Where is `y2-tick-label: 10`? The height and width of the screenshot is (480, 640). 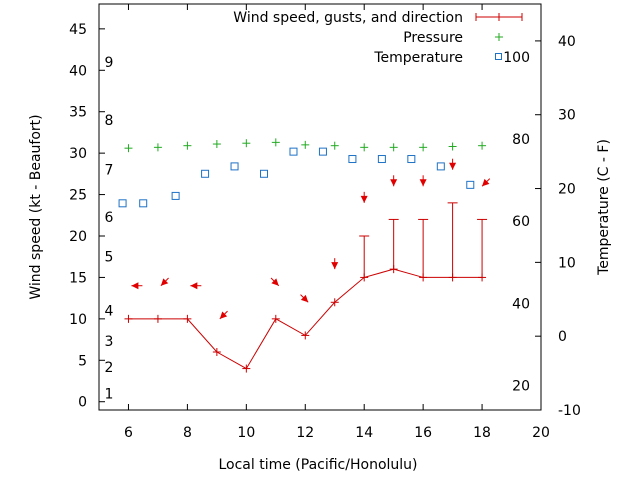 y2-tick-label: 10 is located at coordinates (567, 263).